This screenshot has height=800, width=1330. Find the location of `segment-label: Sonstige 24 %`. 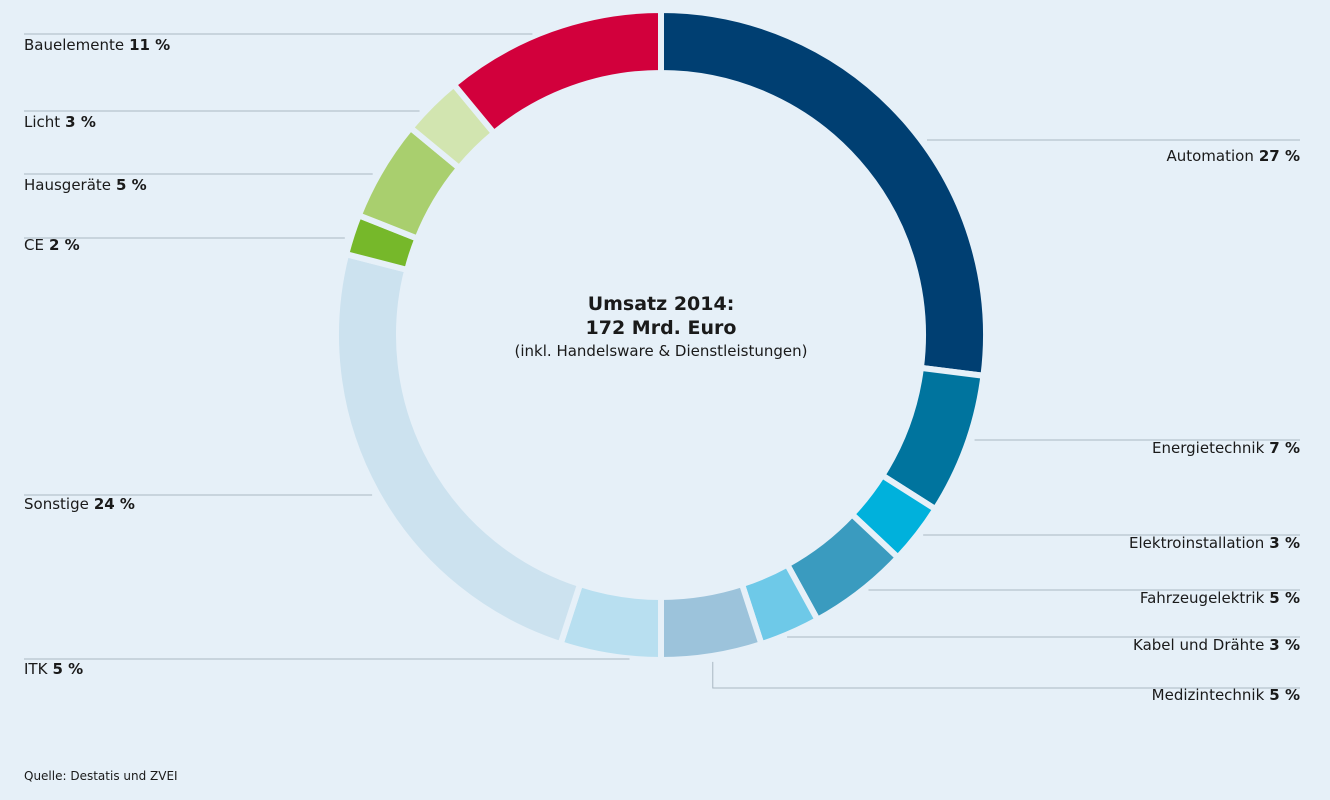

segment-label: Sonstige 24 % is located at coordinates (79, 504).